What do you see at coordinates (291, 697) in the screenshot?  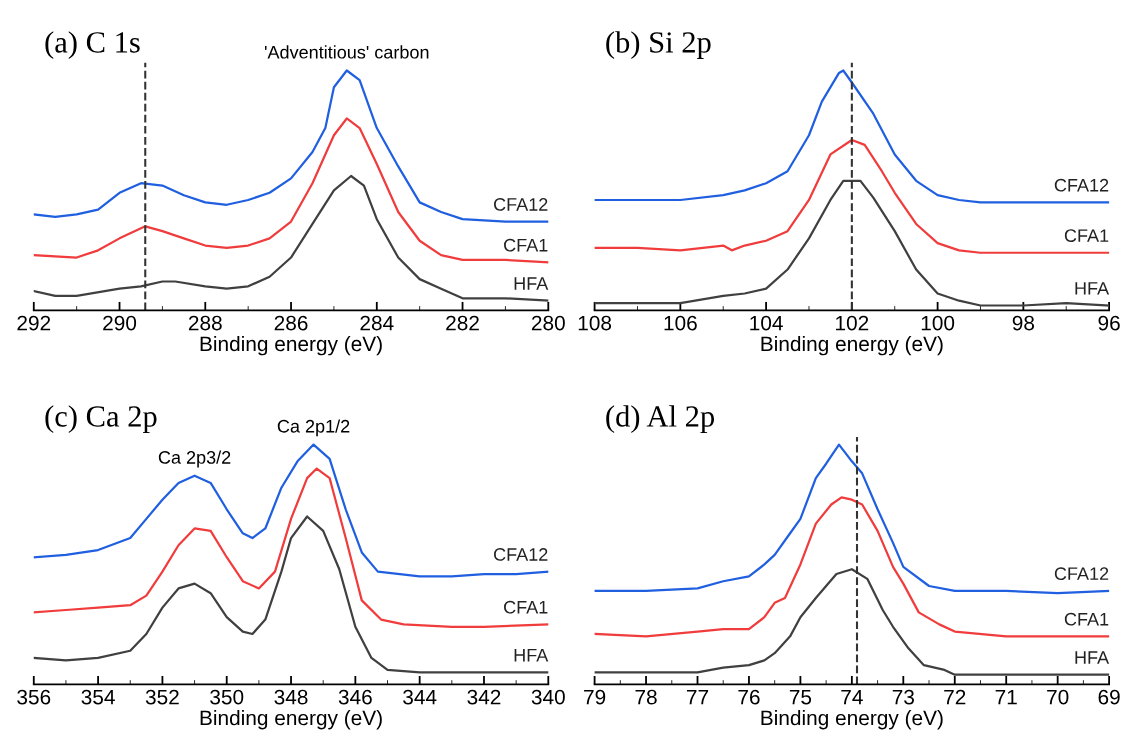 I see `x-tick-label: 348` at bounding box center [291, 697].